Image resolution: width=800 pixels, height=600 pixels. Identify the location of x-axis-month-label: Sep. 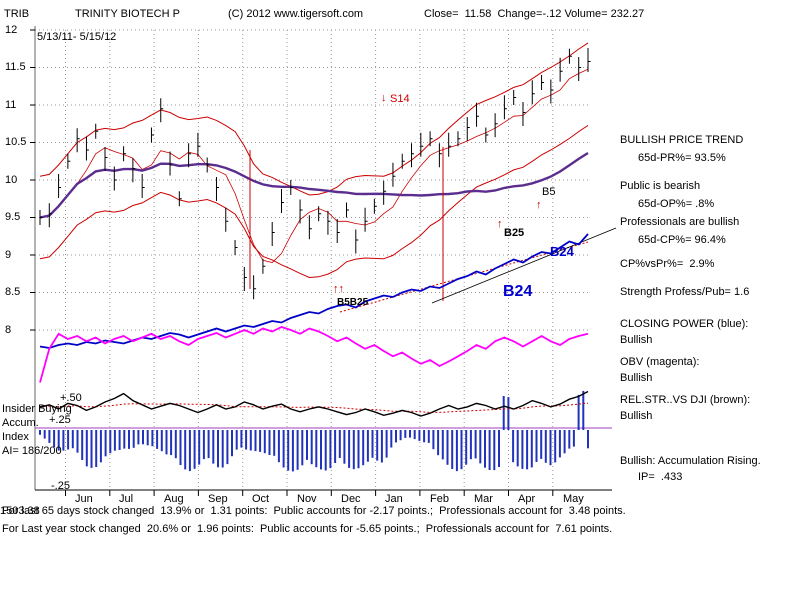
(218, 499).